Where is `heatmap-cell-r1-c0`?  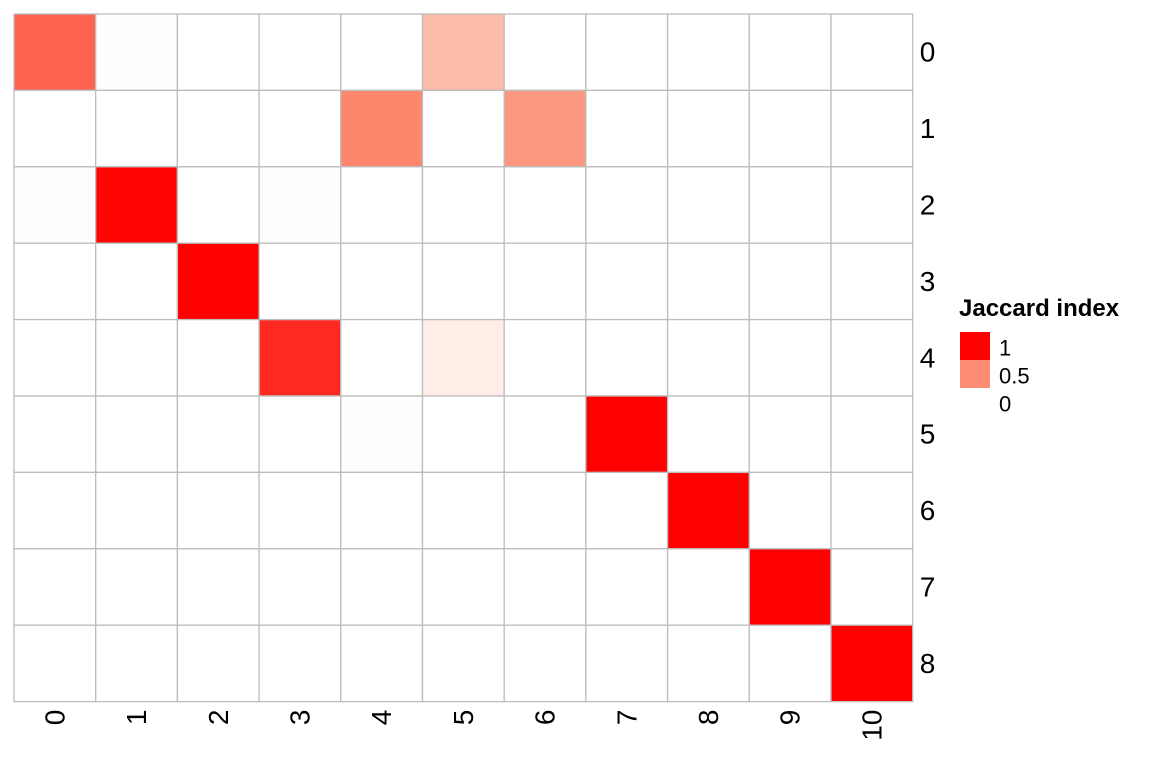 heatmap-cell-r1-c0 is located at coordinates (55, 128).